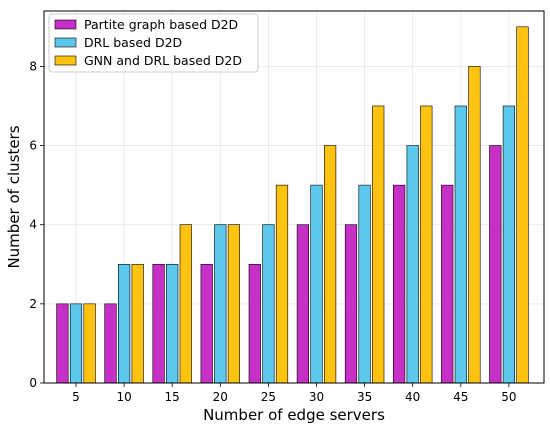  Describe the element at coordinates (294, 393) in the screenshot. I see `x-axis-ticks: 5 10 15 20 25 30 35 40 45 50` at that location.